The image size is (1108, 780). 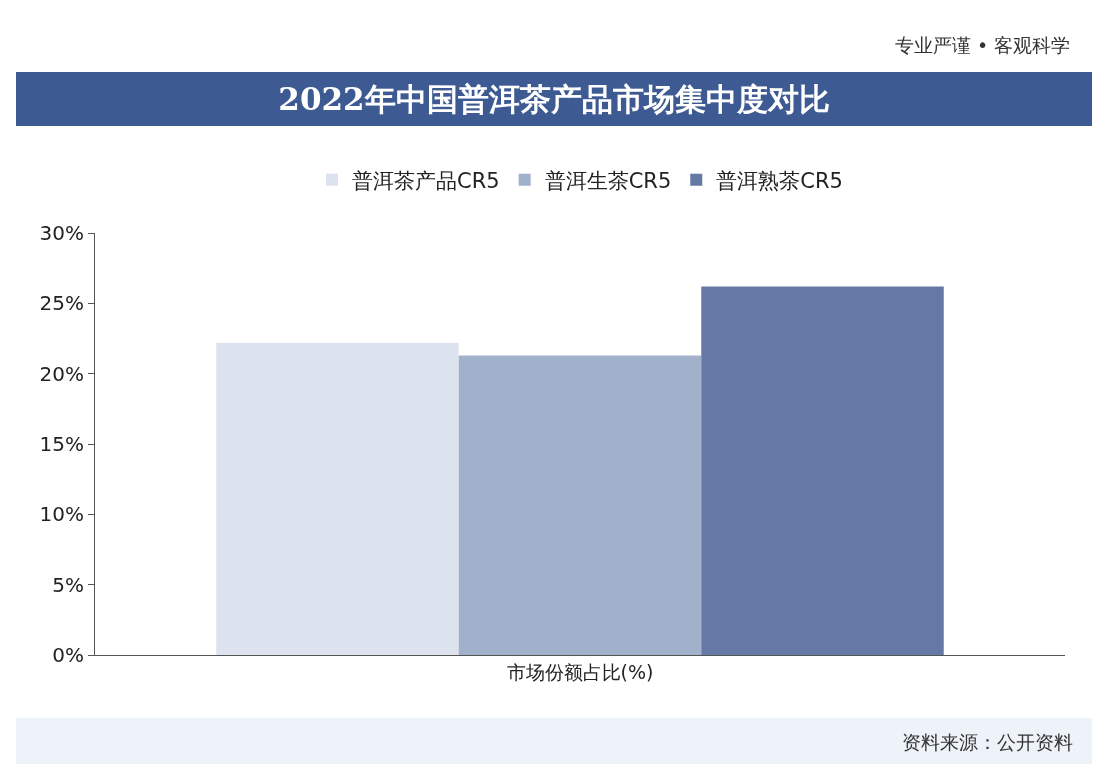 I want to click on y-tick-label: 5%, so click(x=68, y=584).